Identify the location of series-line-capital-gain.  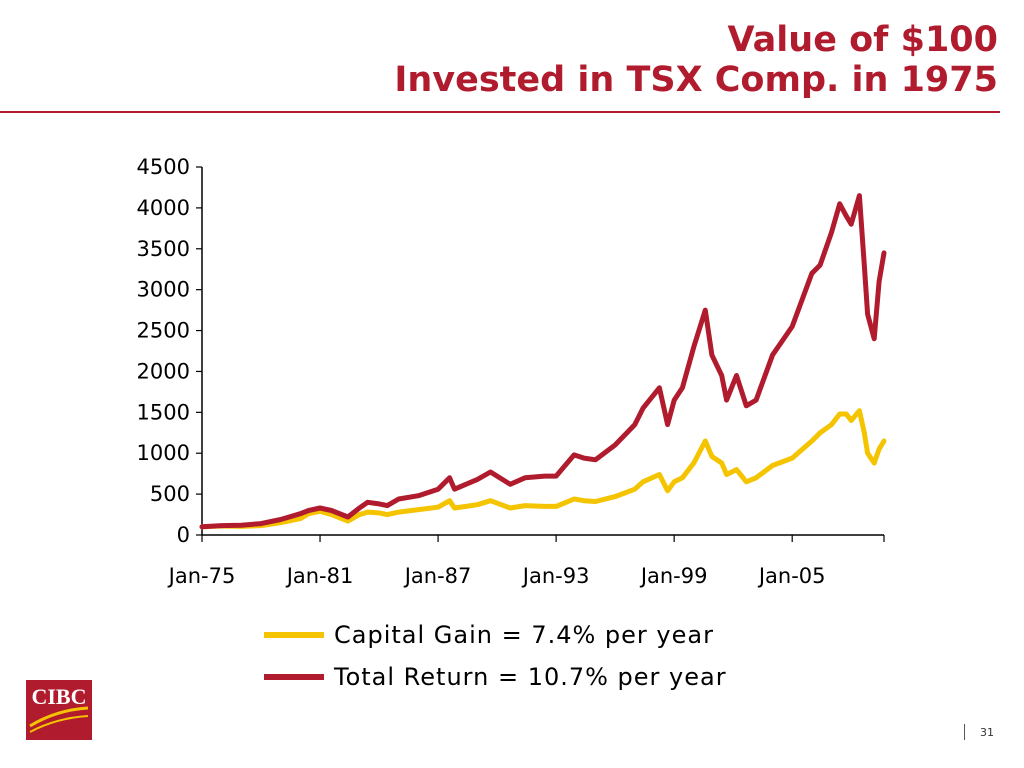
(543, 469).